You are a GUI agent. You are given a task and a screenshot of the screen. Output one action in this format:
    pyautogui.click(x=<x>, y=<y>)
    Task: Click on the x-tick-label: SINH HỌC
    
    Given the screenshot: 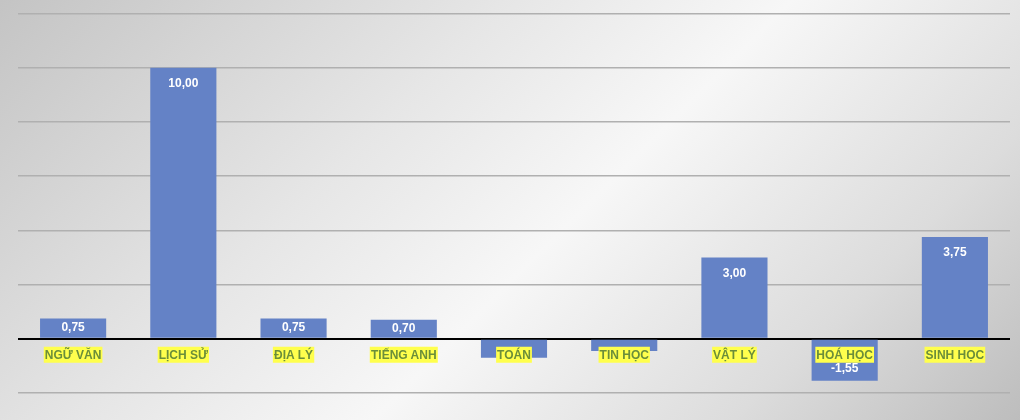 What is the action you would take?
    pyautogui.click(x=955, y=355)
    